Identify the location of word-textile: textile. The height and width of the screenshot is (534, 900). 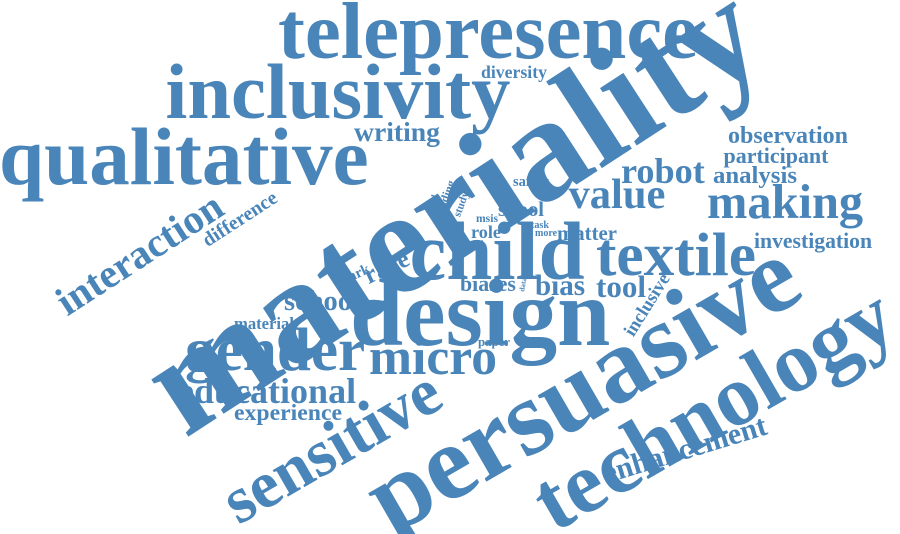
(676, 254).